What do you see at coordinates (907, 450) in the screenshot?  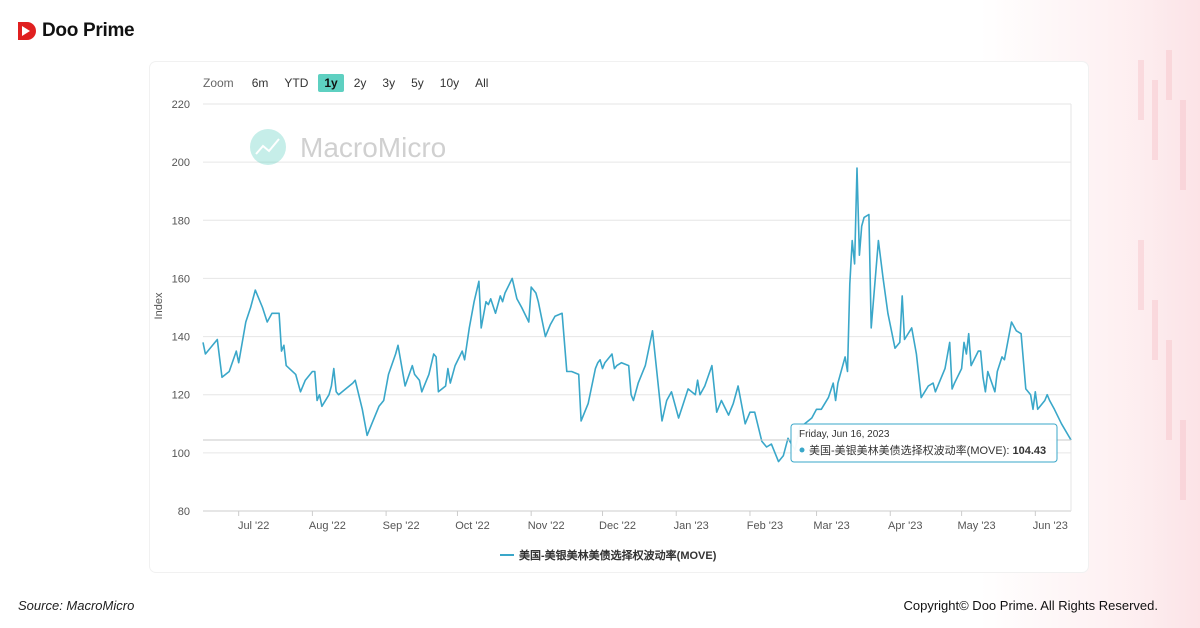 I see `tooltip-series-name: 美国-美银美林美债选择权波动率(MOVE)` at bounding box center [907, 450].